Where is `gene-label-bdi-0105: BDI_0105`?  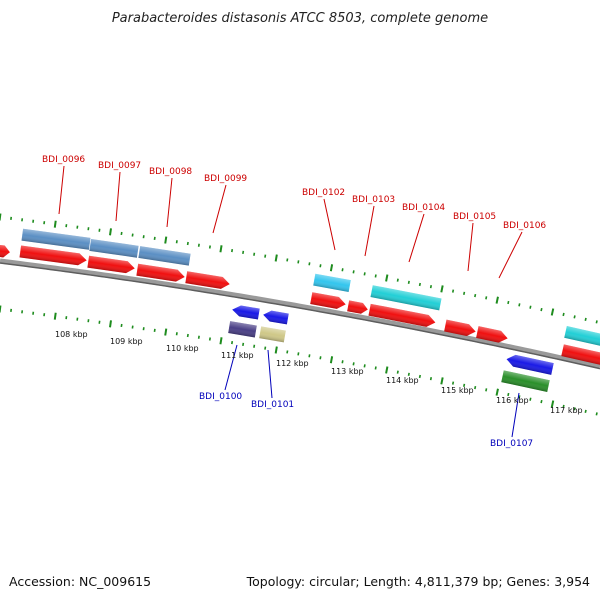
gene-label-bdi-0105: BDI_0105 is located at coordinates (474, 217).